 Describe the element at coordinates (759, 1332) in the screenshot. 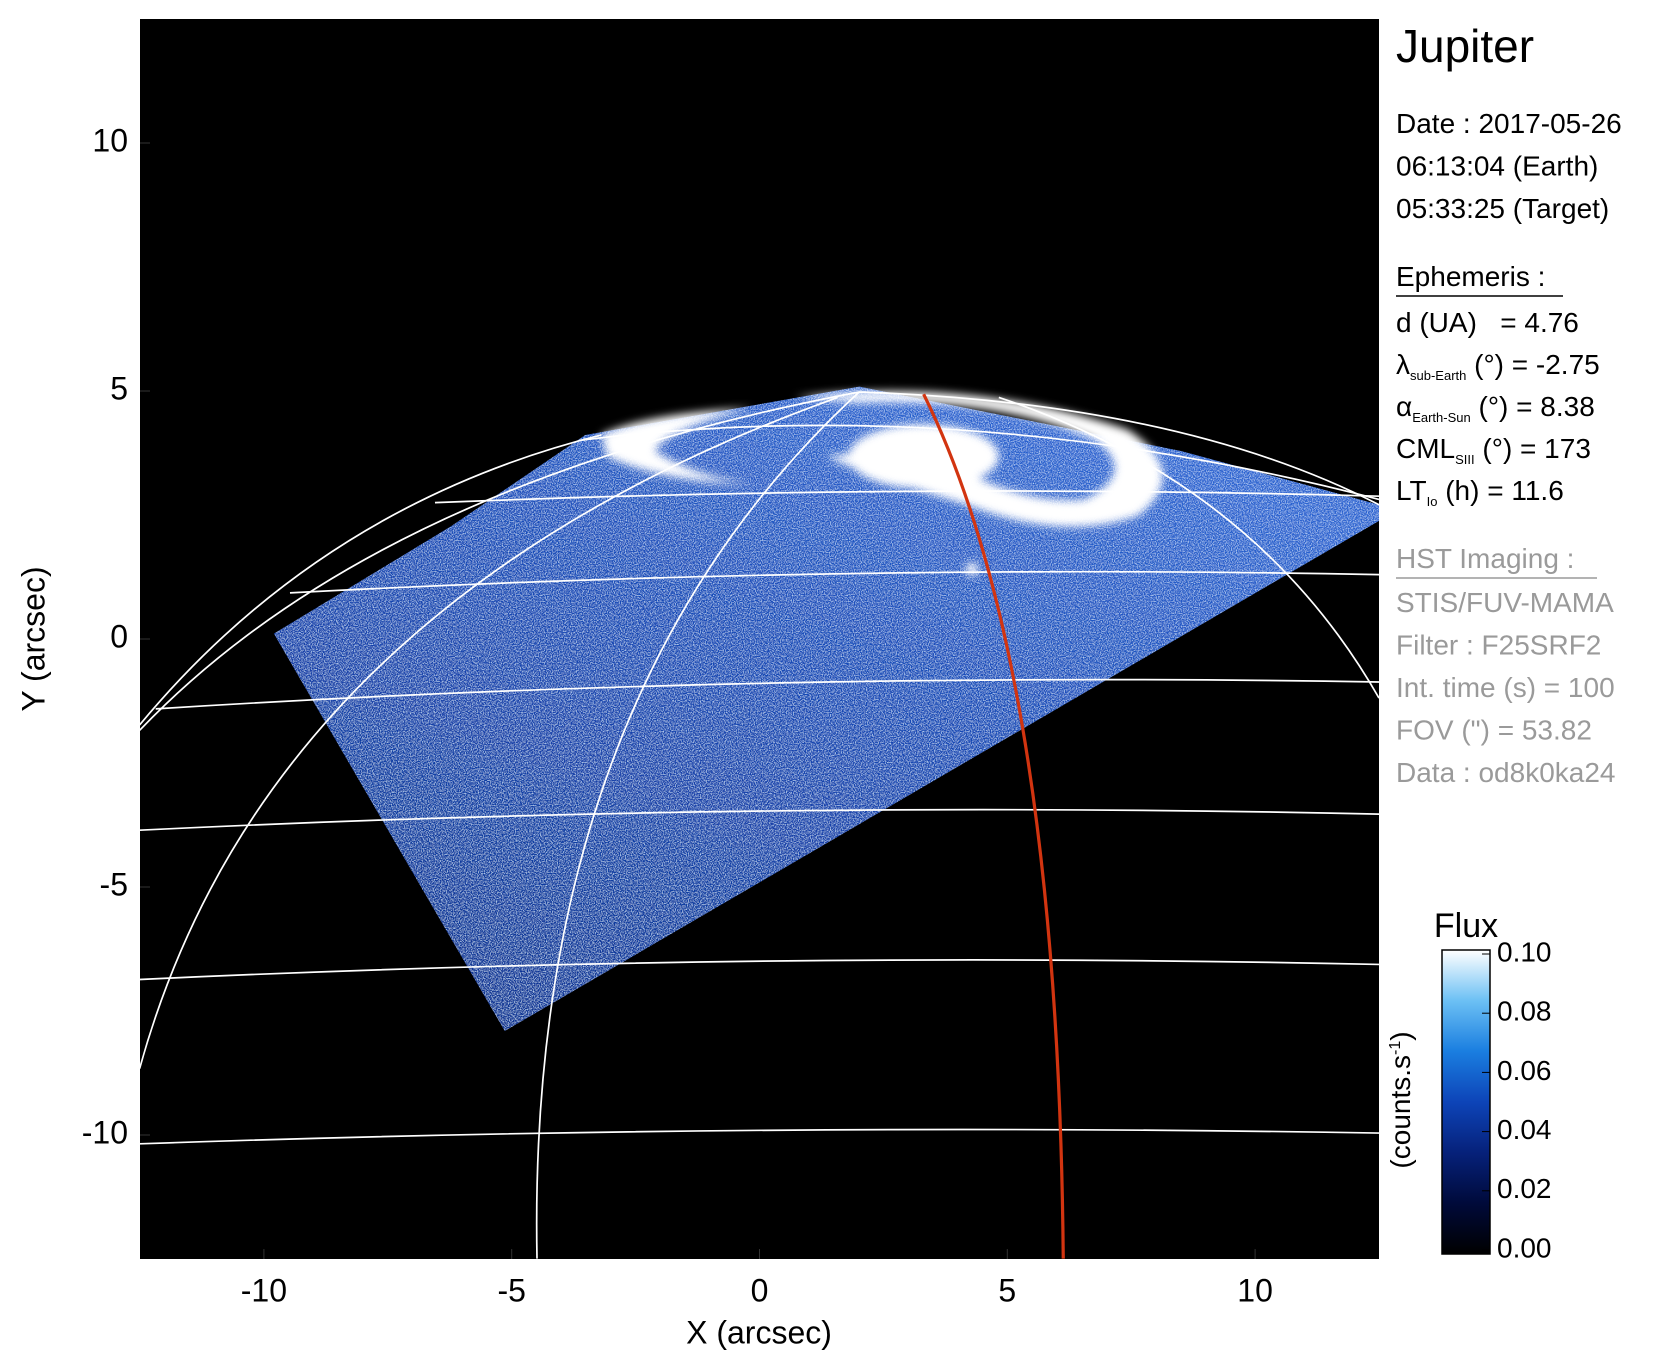

I see `x-axis-label: X (arcsec)` at that location.